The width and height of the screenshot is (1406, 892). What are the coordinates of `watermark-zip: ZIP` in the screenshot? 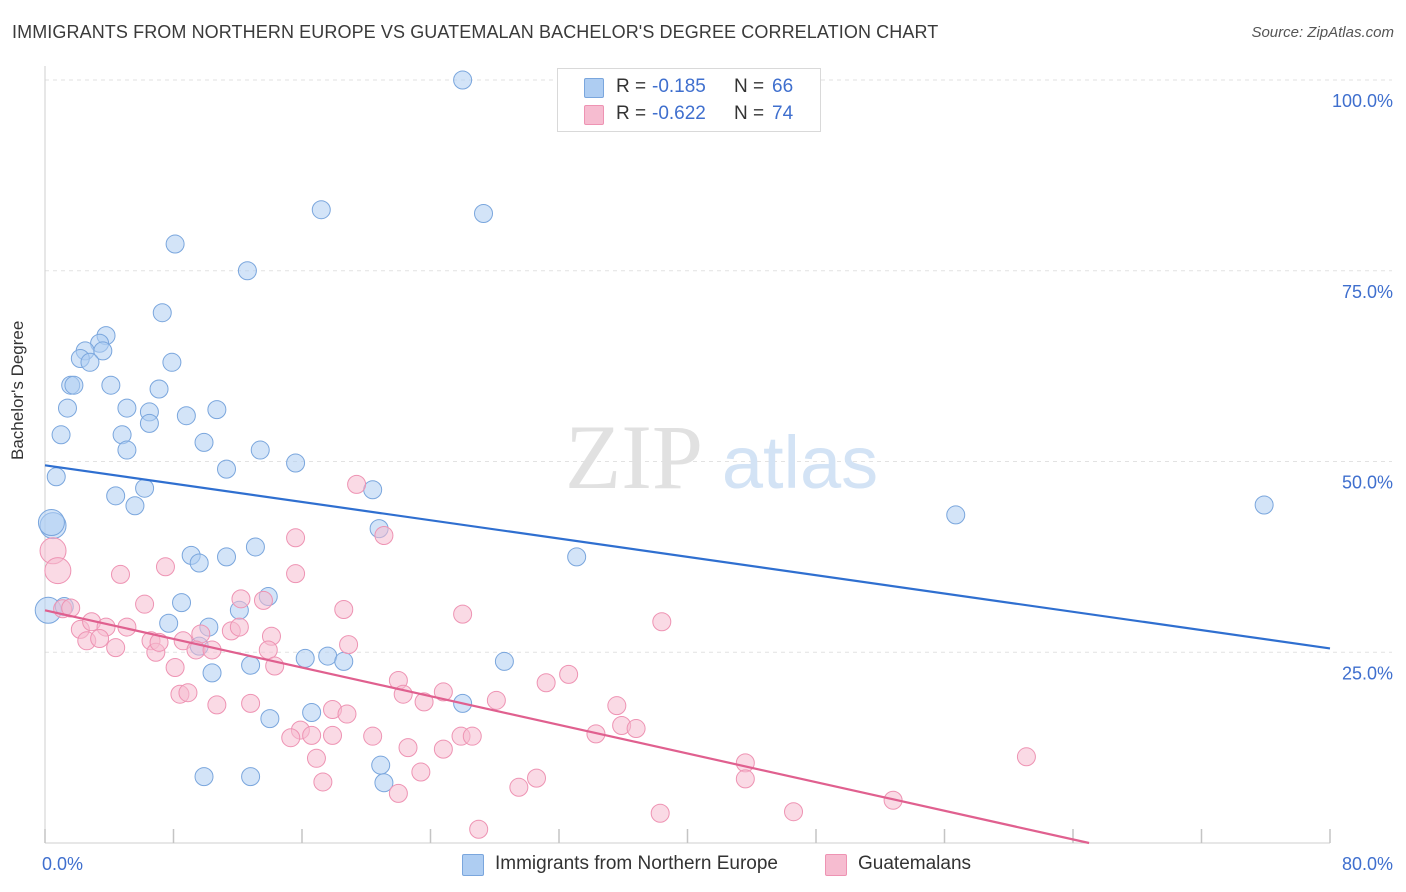 It's located at (634, 457).